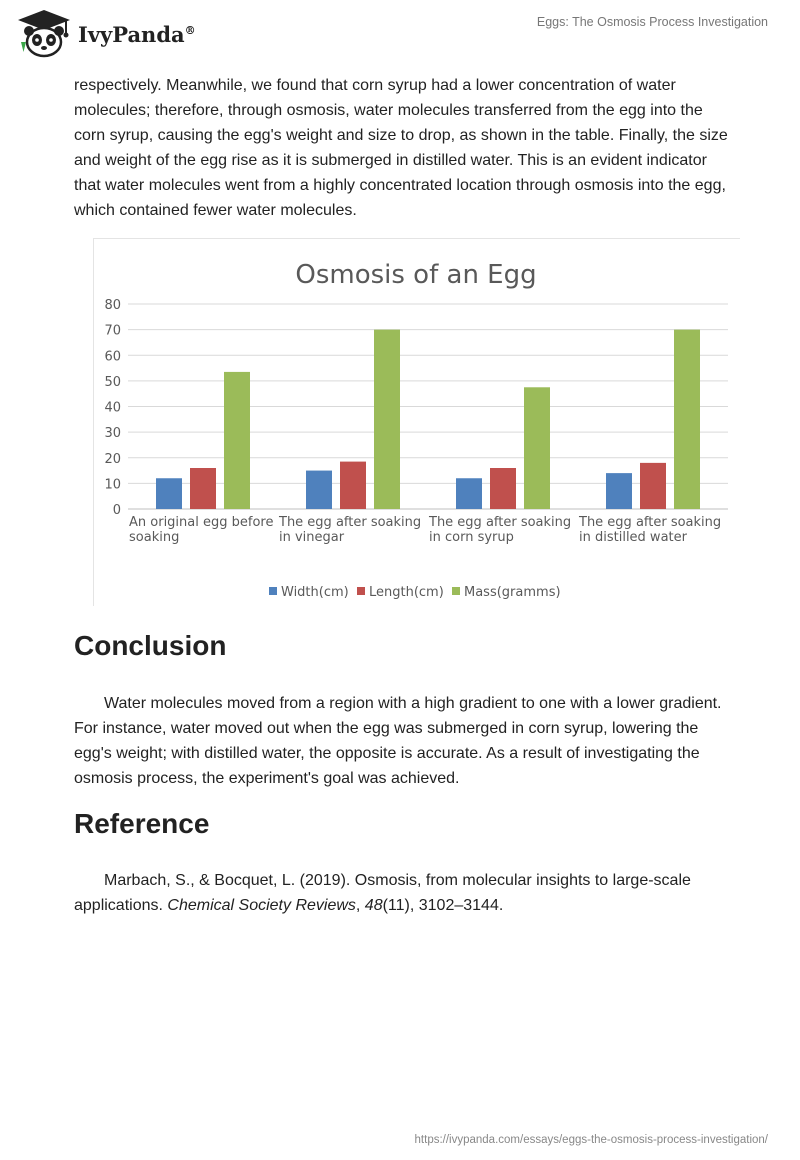  Describe the element at coordinates (112, 484) in the screenshot. I see `y-tick-label: 10` at that location.